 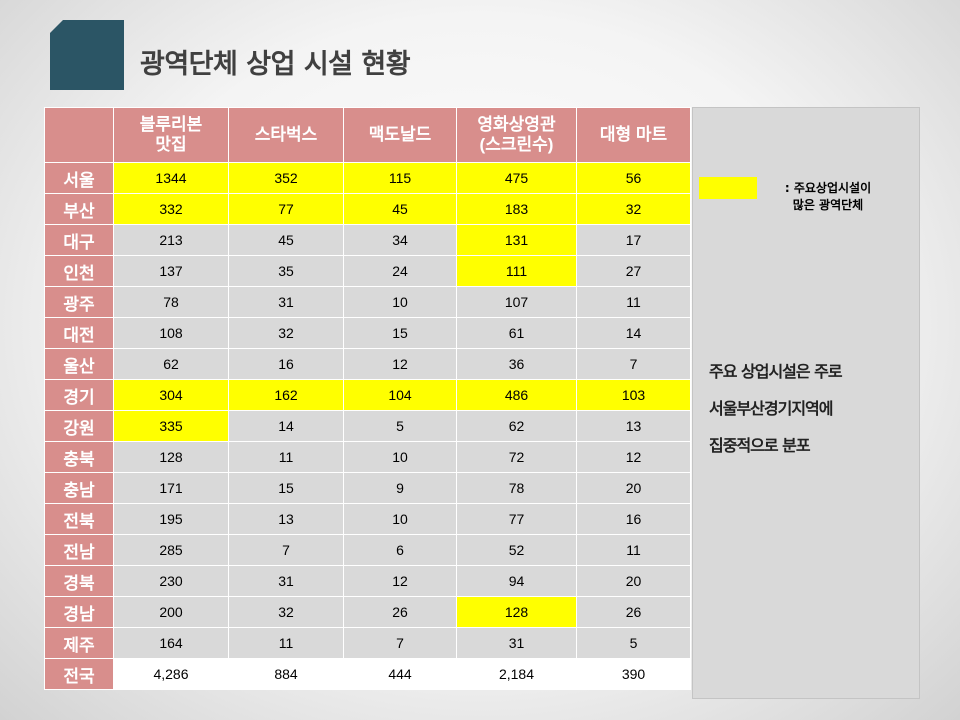 I want to click on table-cell: 52, so click(x=516, y=550).